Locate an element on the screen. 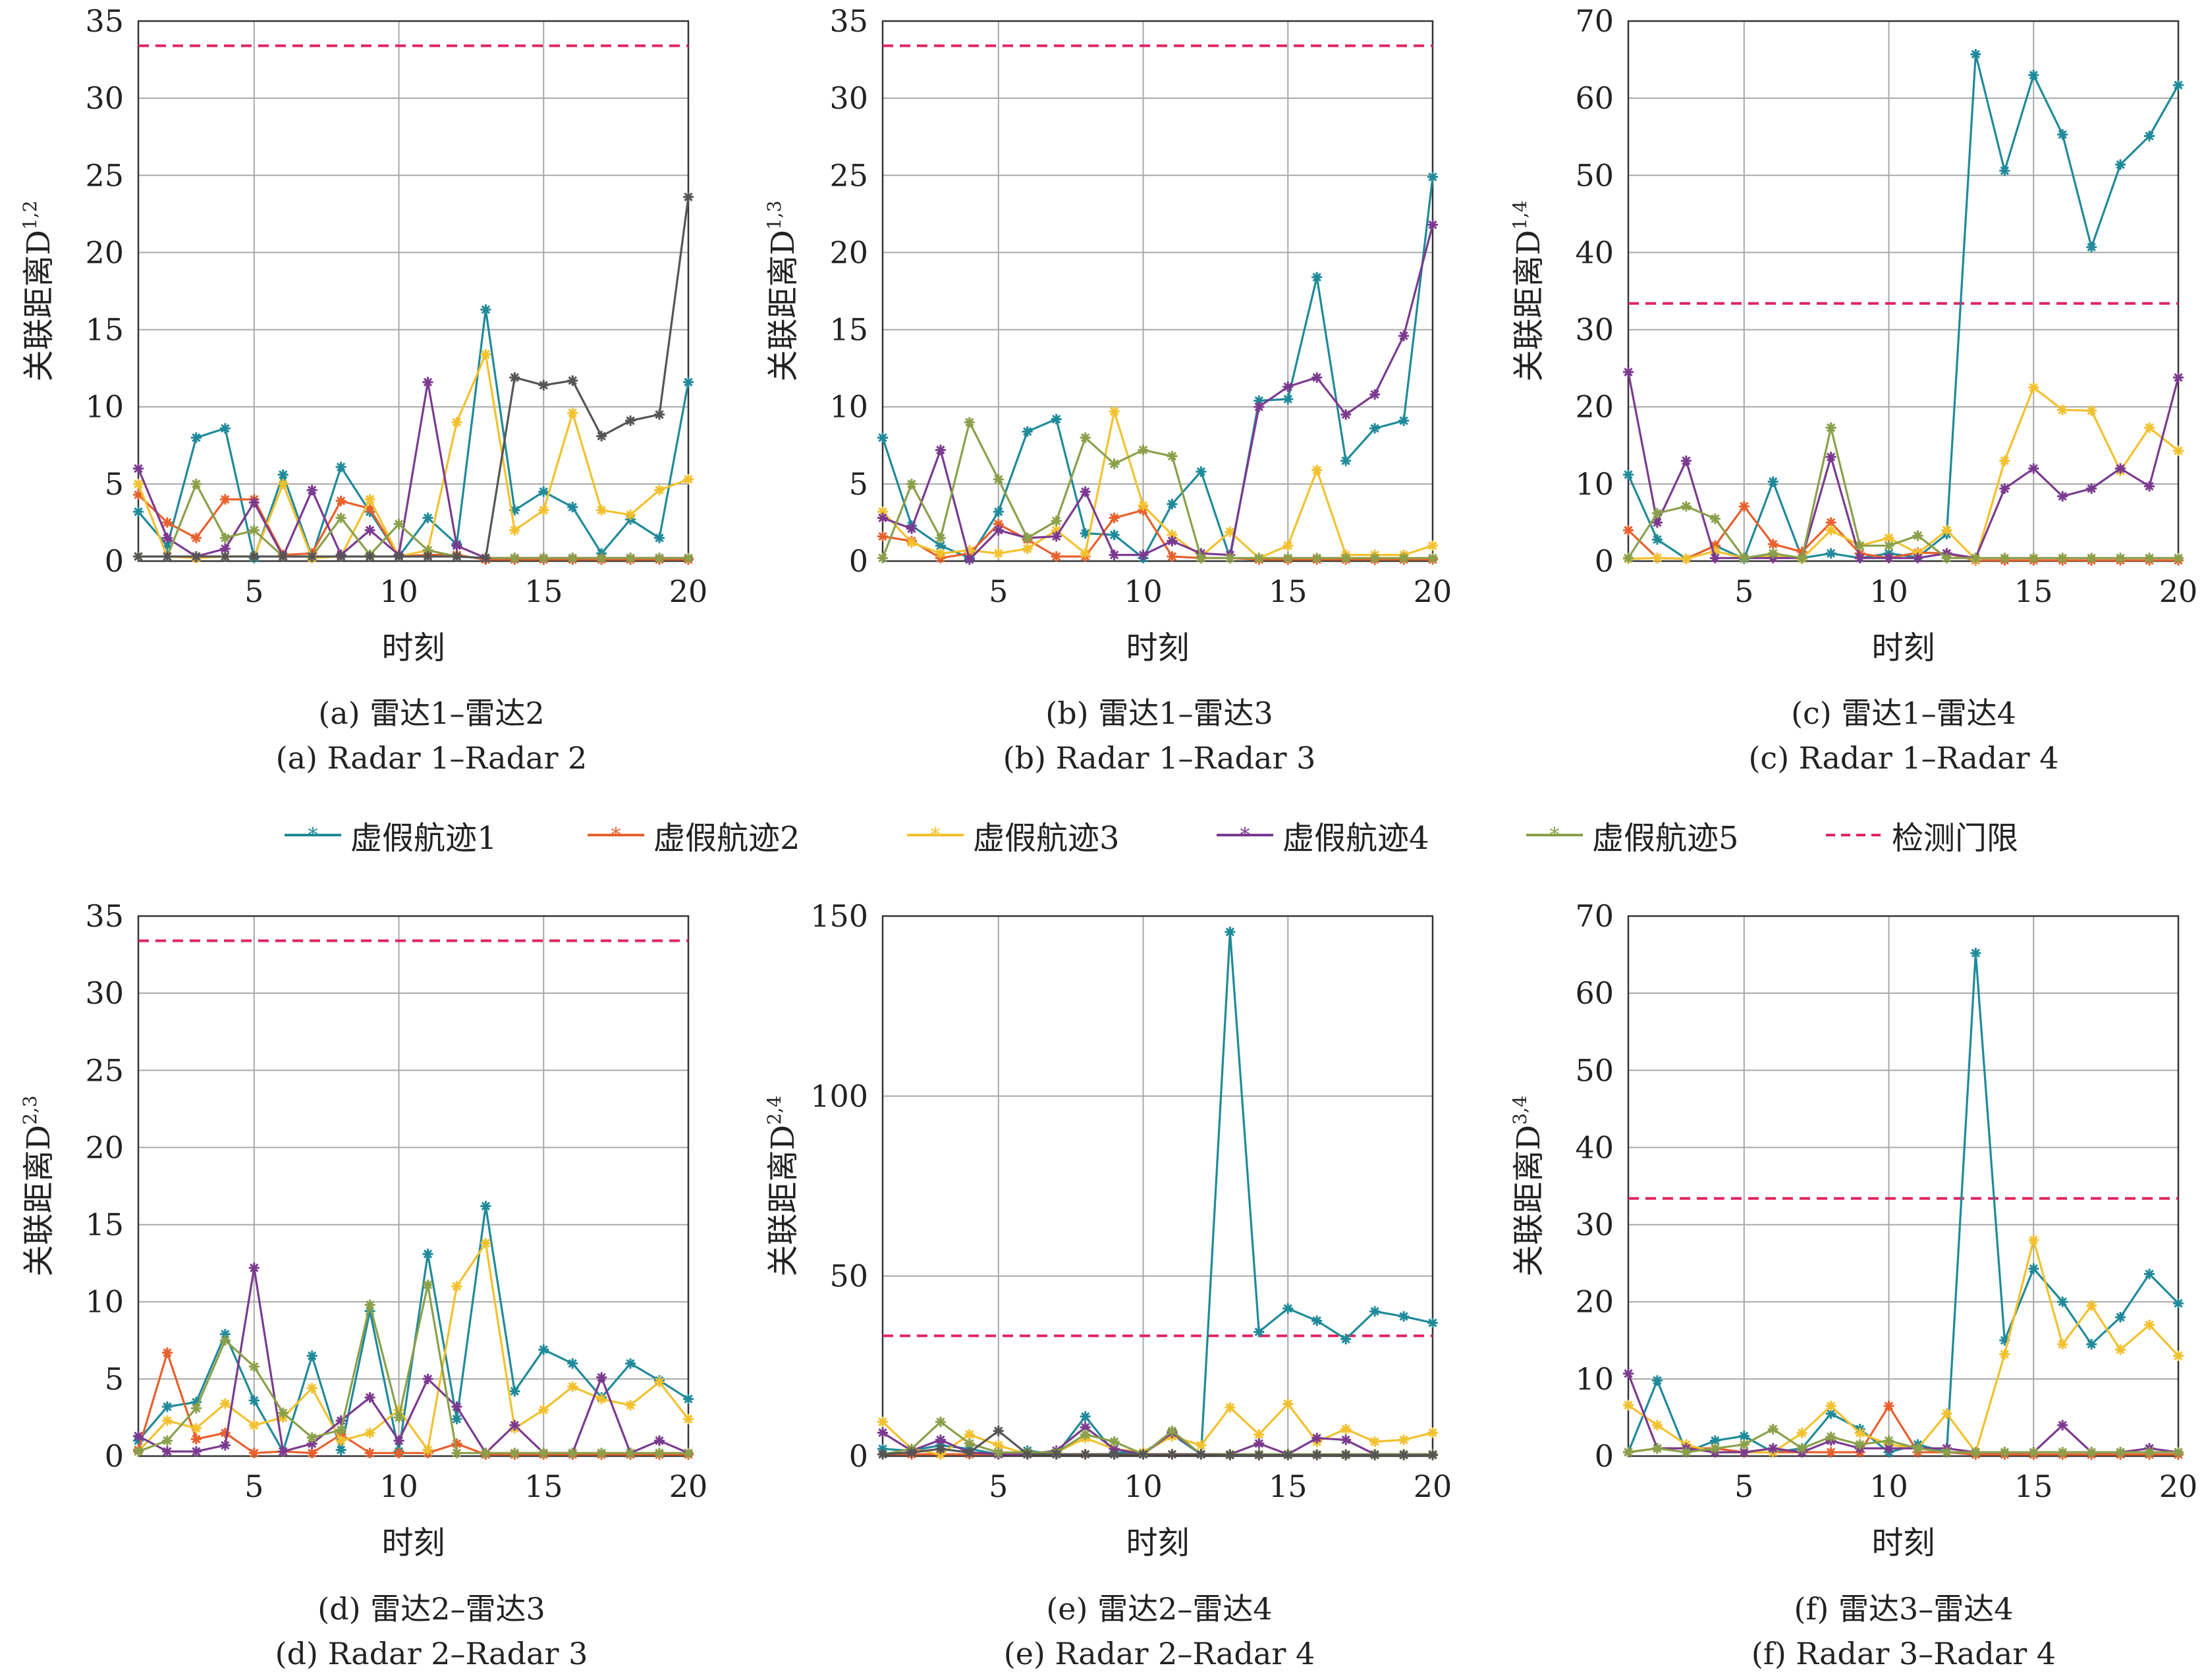  y-tick-label-7: 35 is located at coordinates (104, 21).